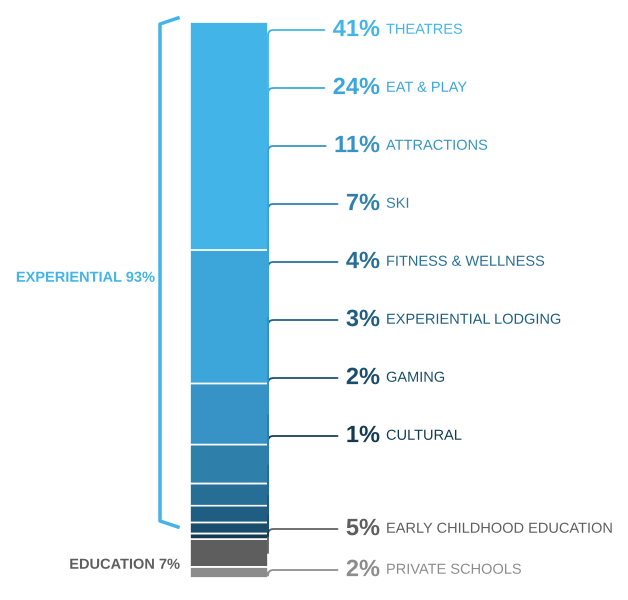 The height and width of the screenshot is (600, 628). I want to click on text: EXPERIENTIAL 93%, so click(85, 277).